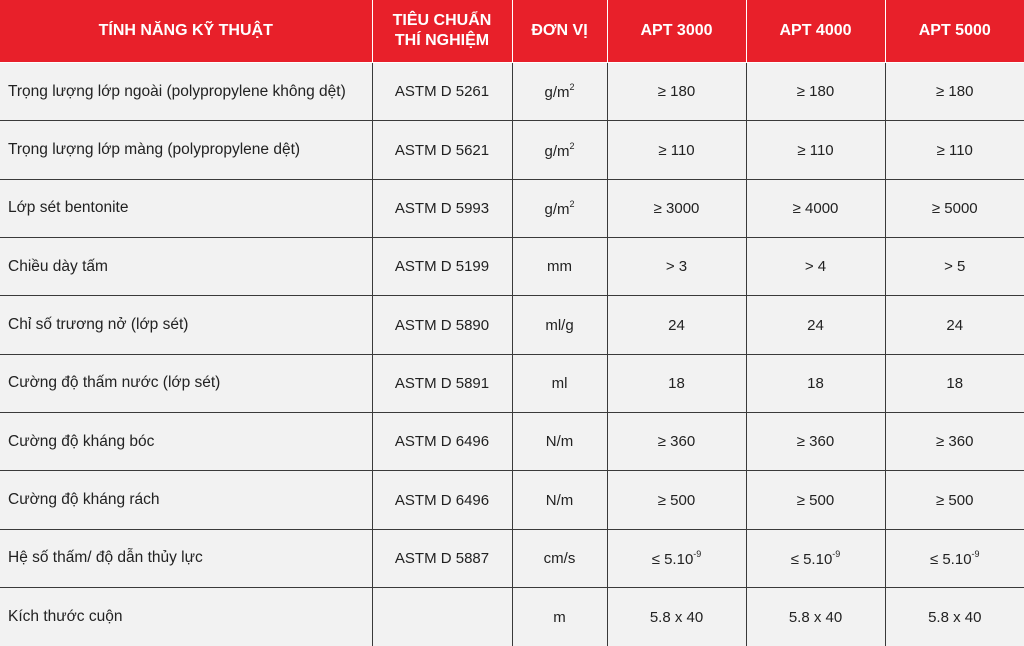  I want to click on cell-apt4000: 18, so click(815, 383).